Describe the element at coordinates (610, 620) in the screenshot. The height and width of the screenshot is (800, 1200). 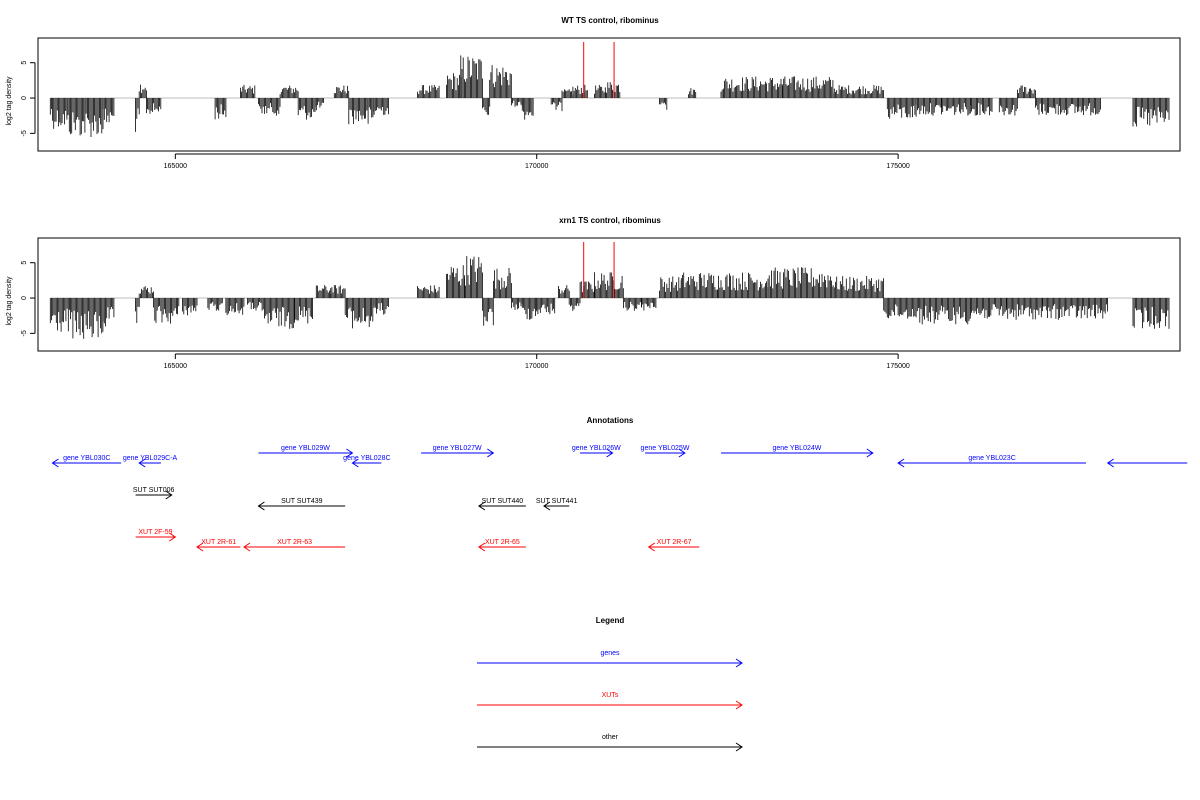
I see `legend-title: Legend` at that location.